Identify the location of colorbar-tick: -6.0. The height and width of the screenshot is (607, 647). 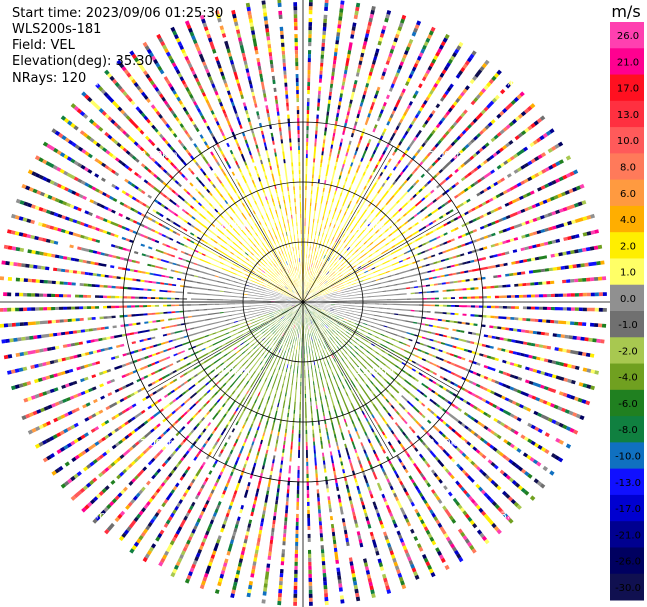
(628, 404).